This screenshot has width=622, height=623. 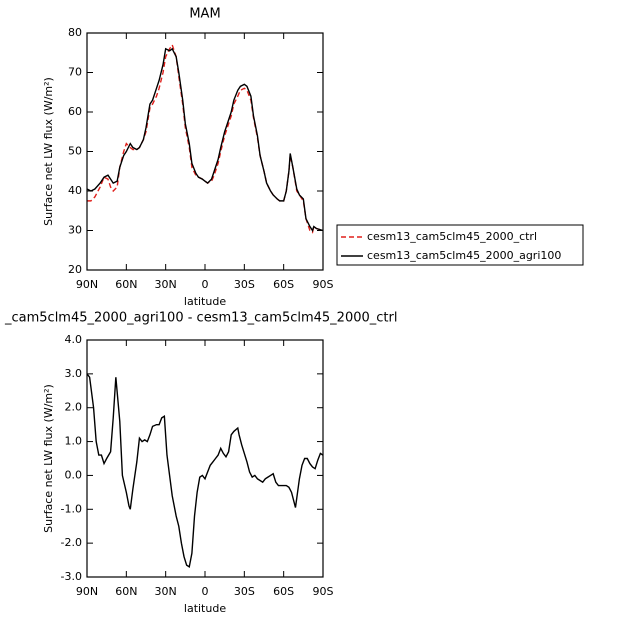 I want to click on y-tick-label: 20, so click(x=75, y=269).